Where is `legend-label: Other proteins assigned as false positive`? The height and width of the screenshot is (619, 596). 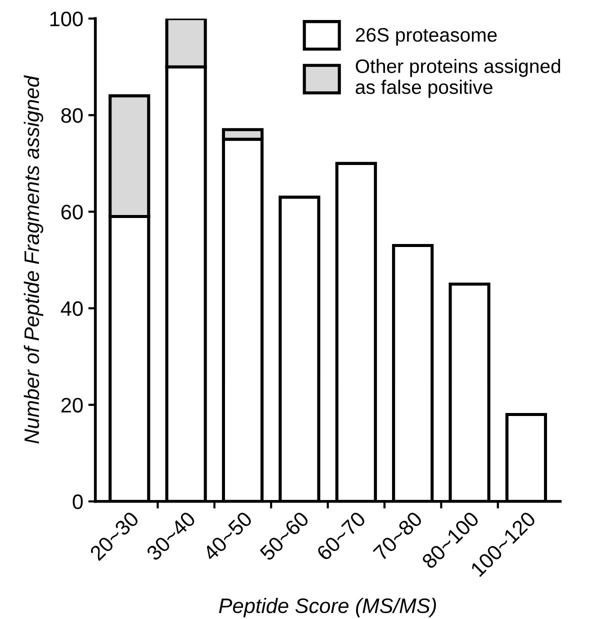
legend-label: Other proteins assigned as false positive is located at coordinates (458, 78).